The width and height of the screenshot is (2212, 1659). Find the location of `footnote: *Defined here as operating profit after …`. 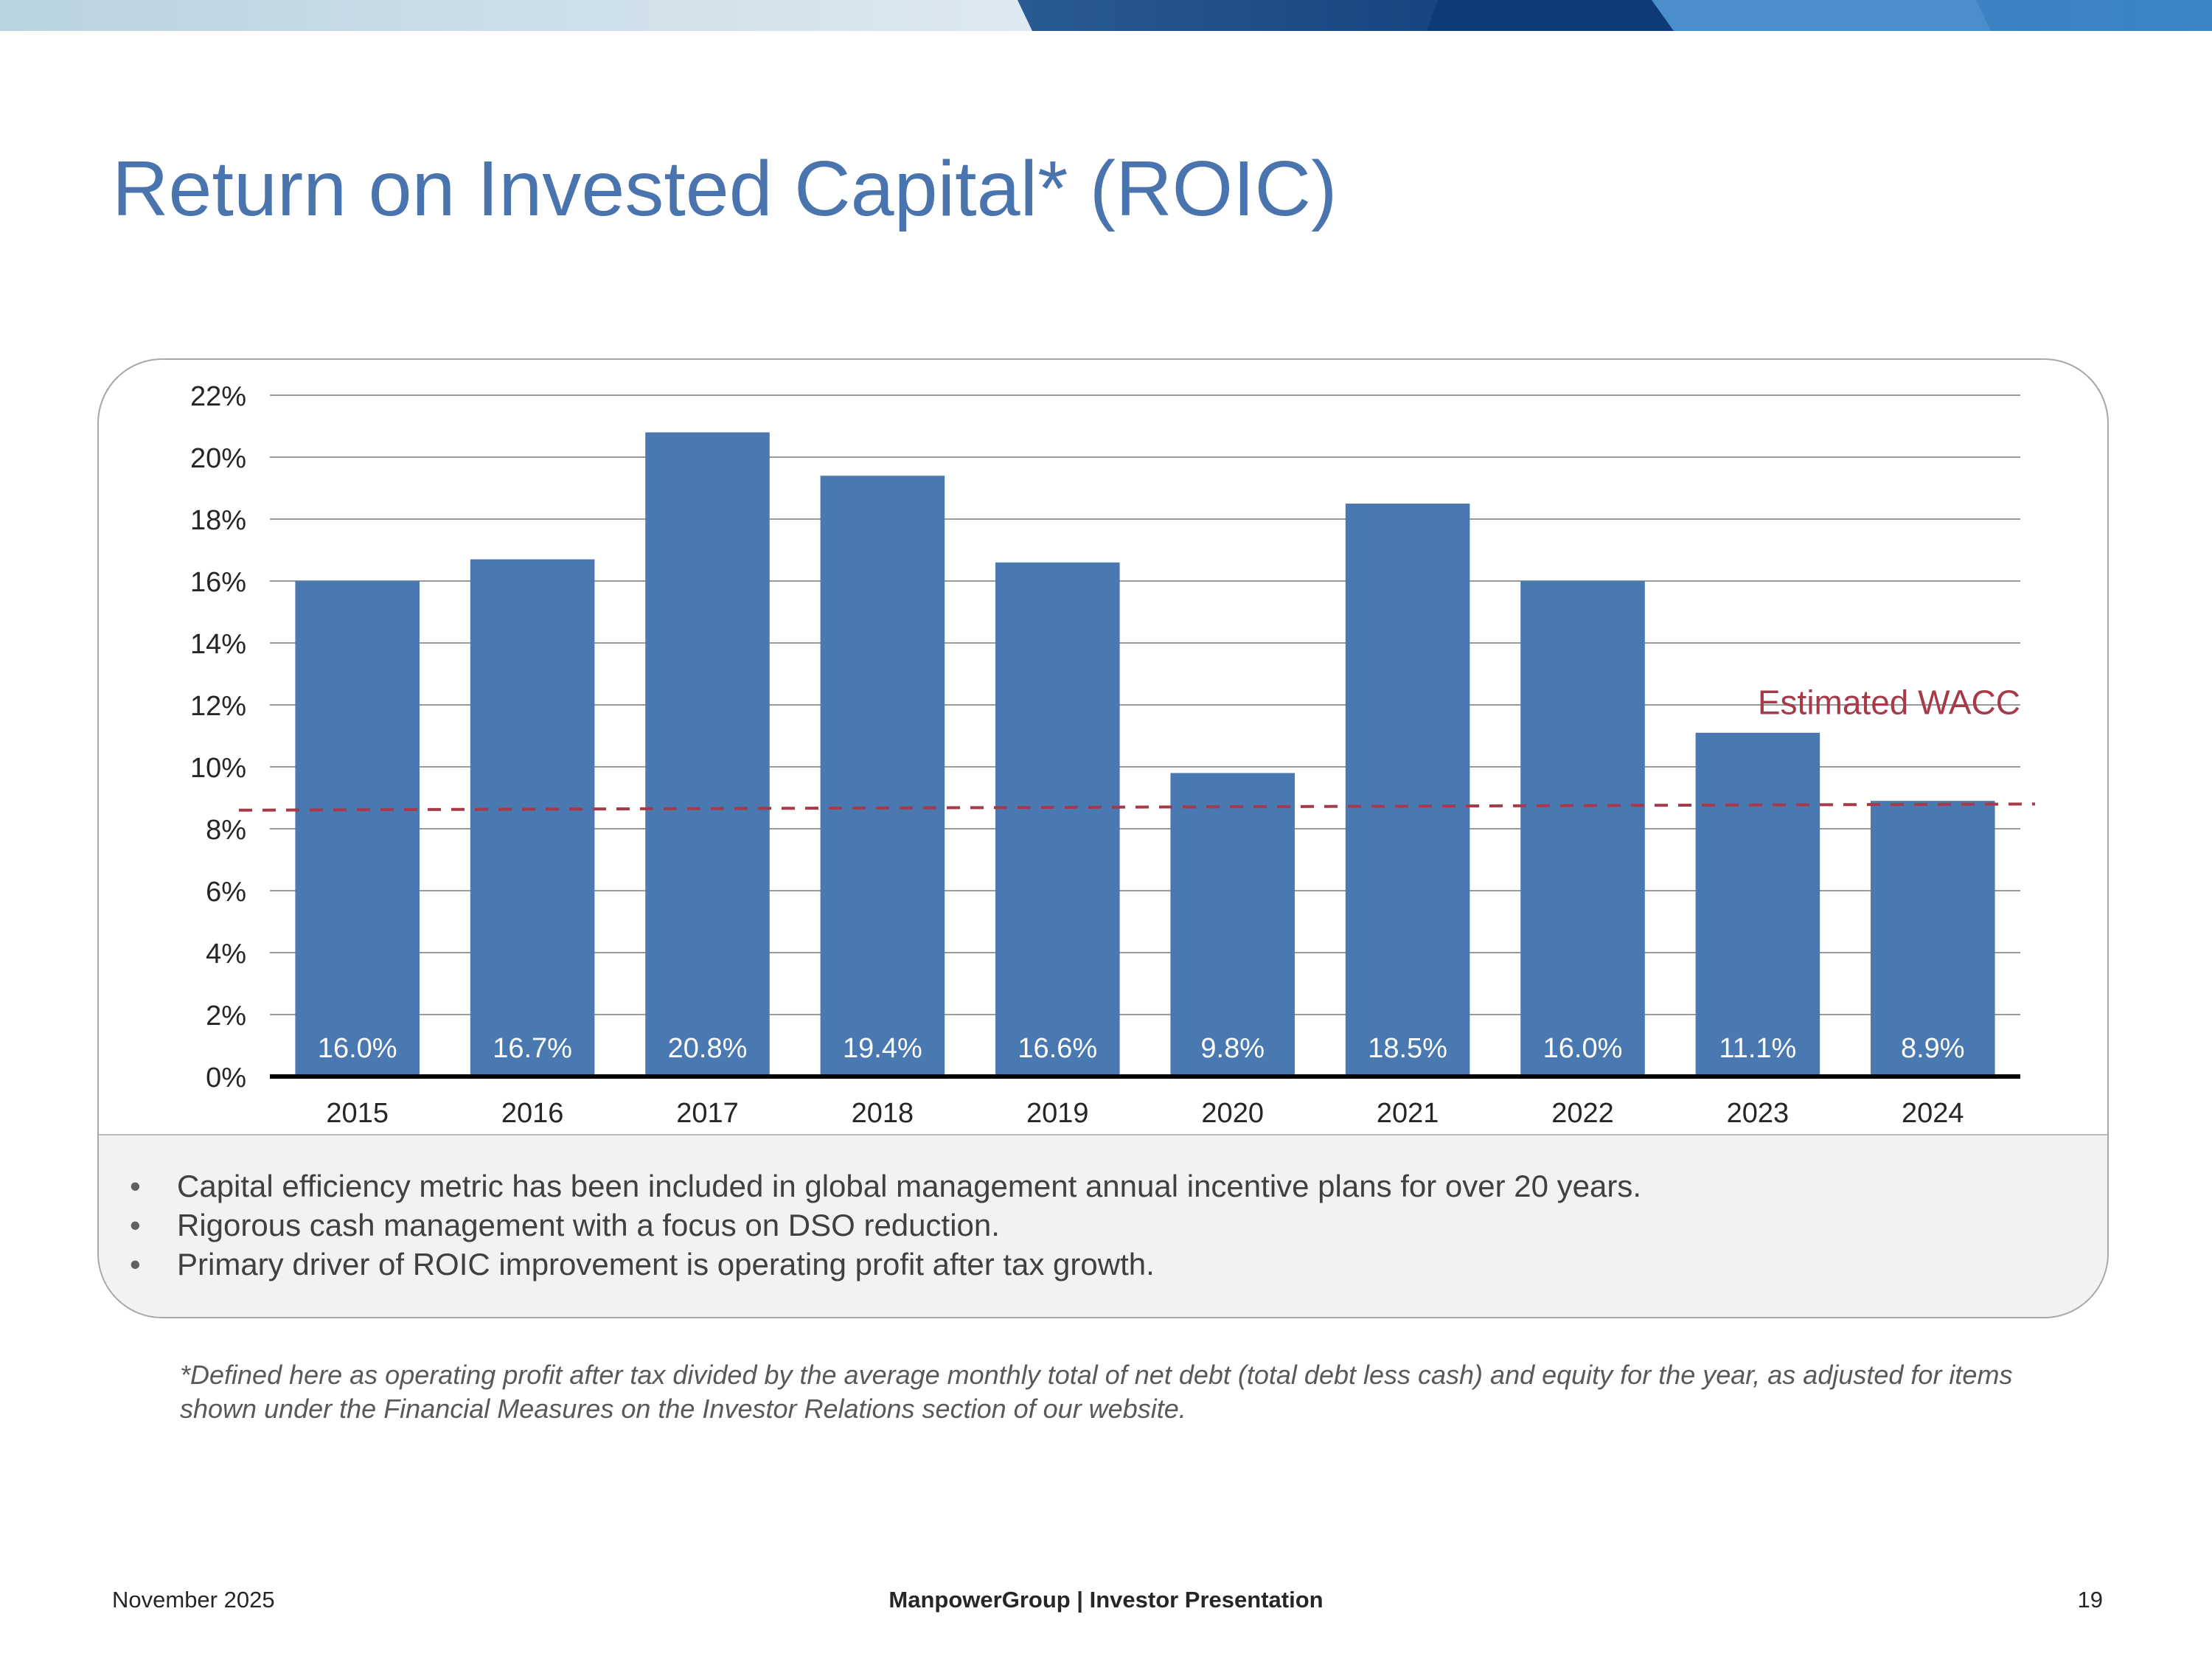

footnote: *Defined here as operating profit after … is located at coordinates (1096, 1392).